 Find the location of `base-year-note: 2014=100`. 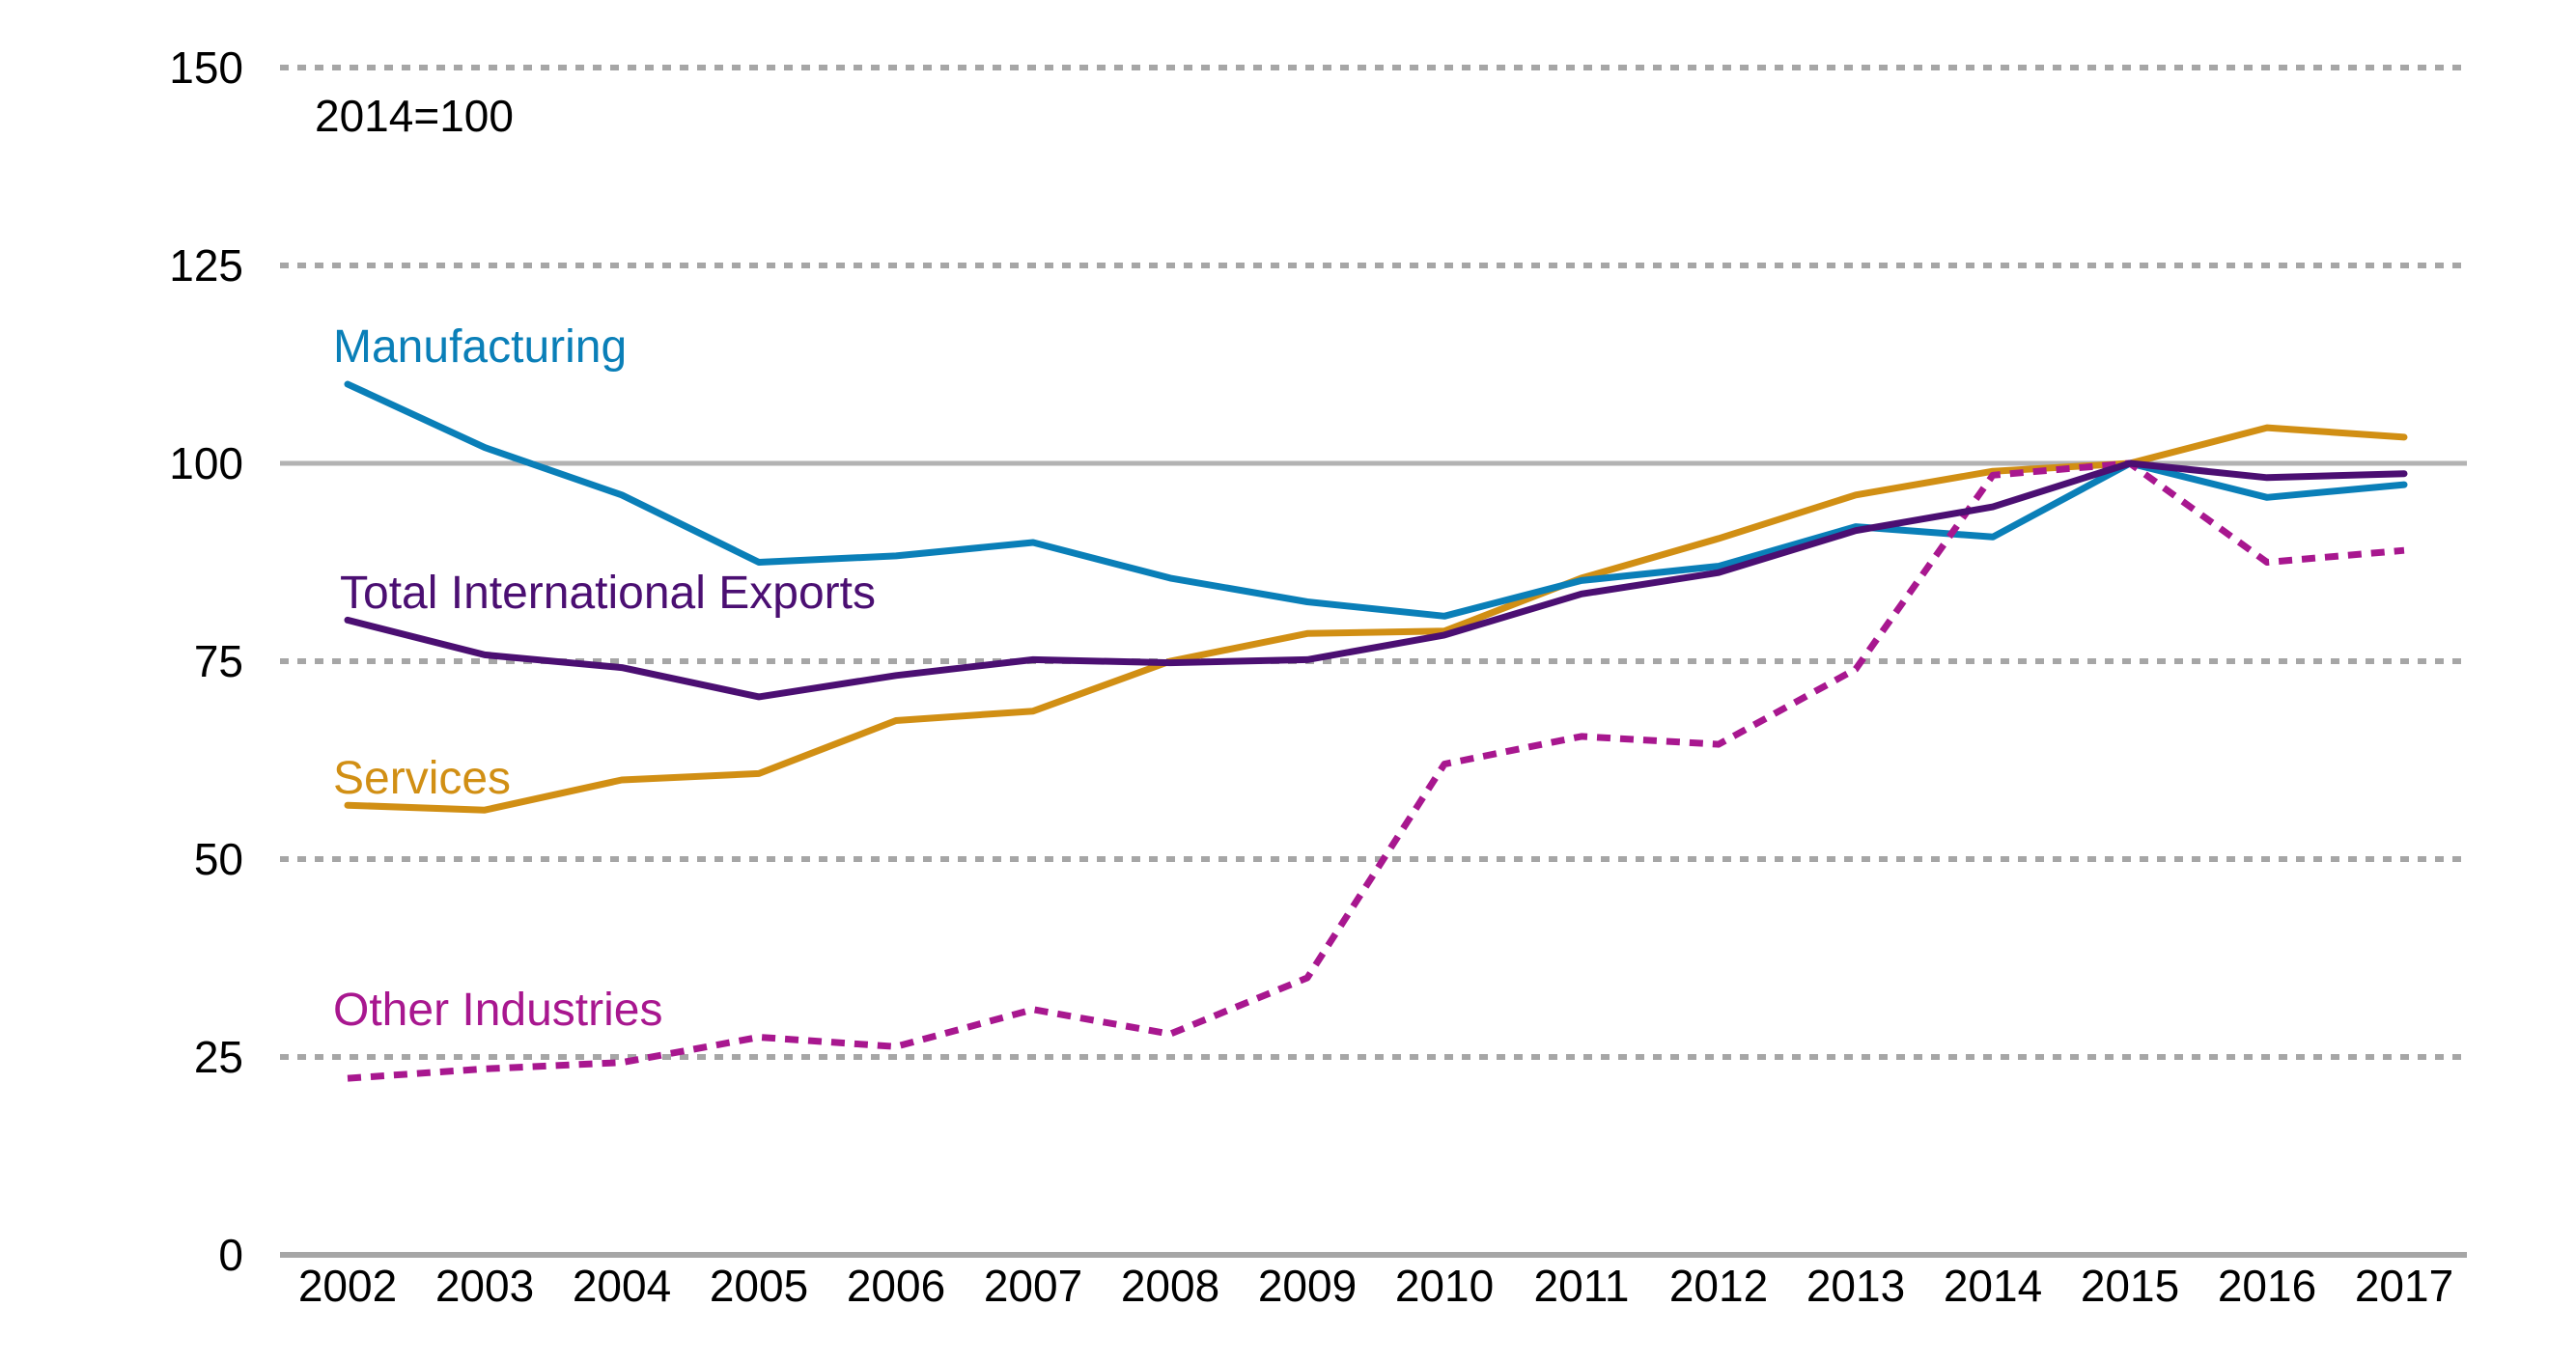

base-year-note: 2014=100 is located at coordinates (415, 116).